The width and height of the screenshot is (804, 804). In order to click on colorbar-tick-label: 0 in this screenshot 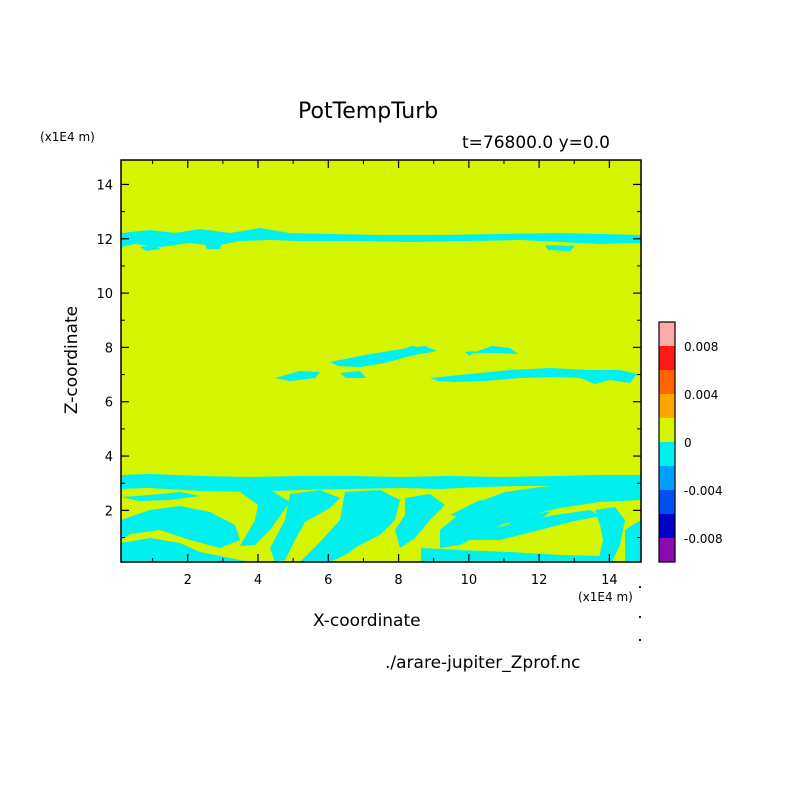, I will do `click(688, 443)`.